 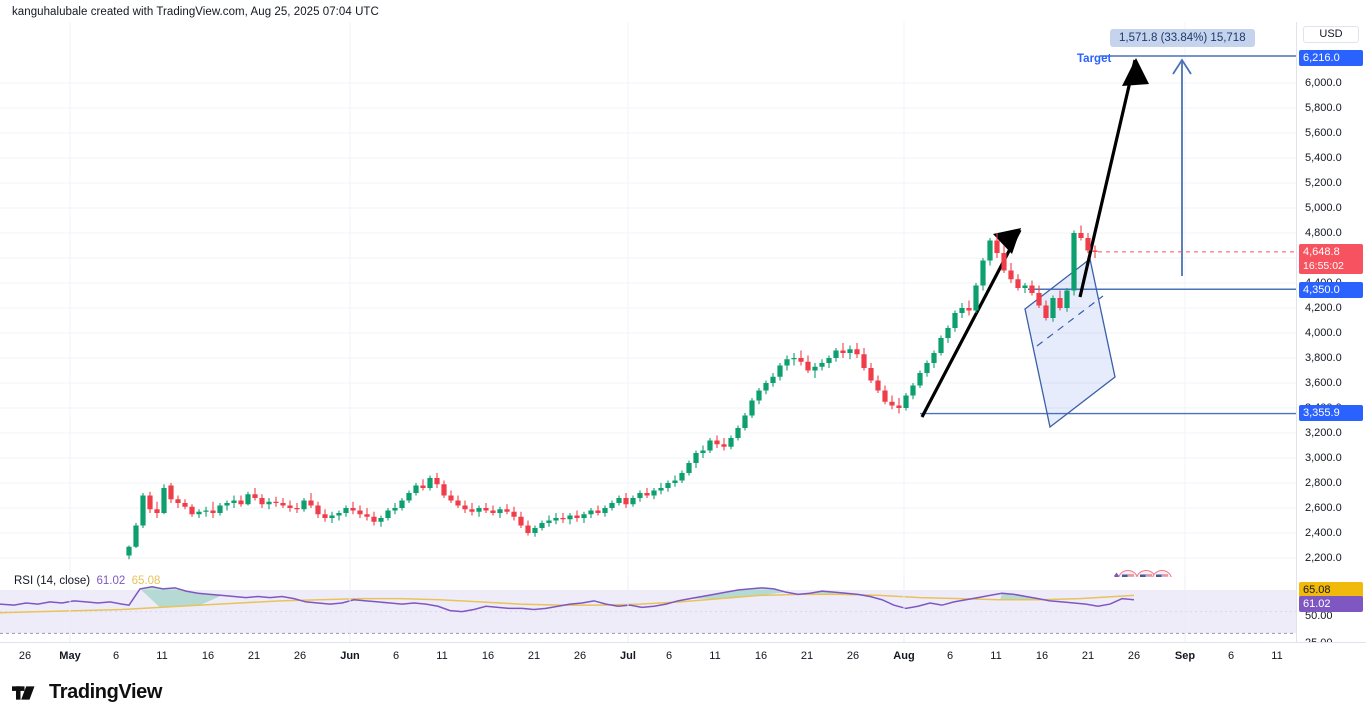 I want to click on tradingview-wordmark: TradingView, so click(x=106, y=692).